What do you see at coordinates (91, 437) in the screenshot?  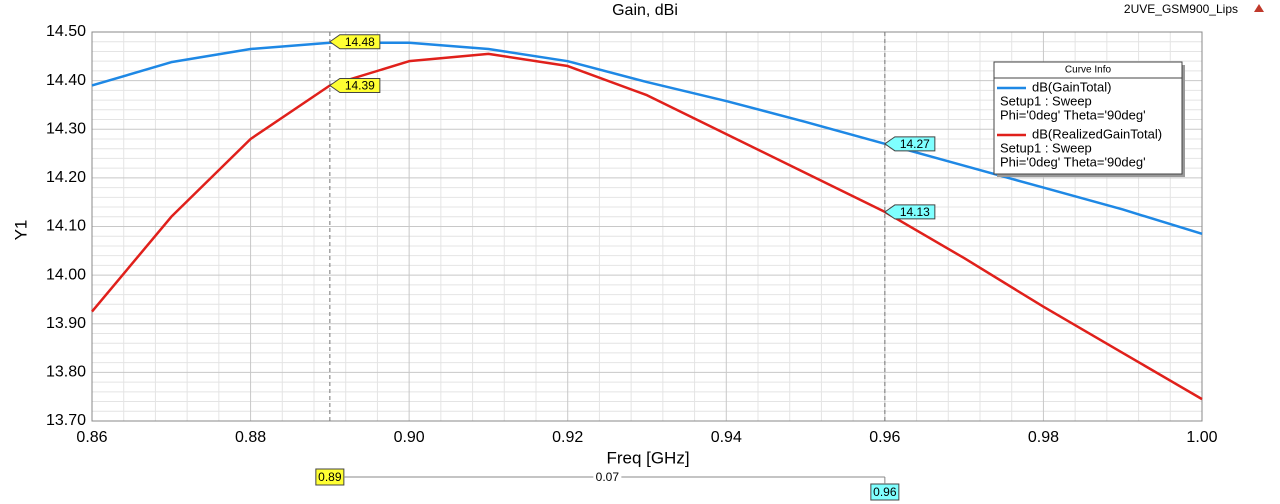 I see `x-tick-label: 0.86` at bounding box center [91, 437].